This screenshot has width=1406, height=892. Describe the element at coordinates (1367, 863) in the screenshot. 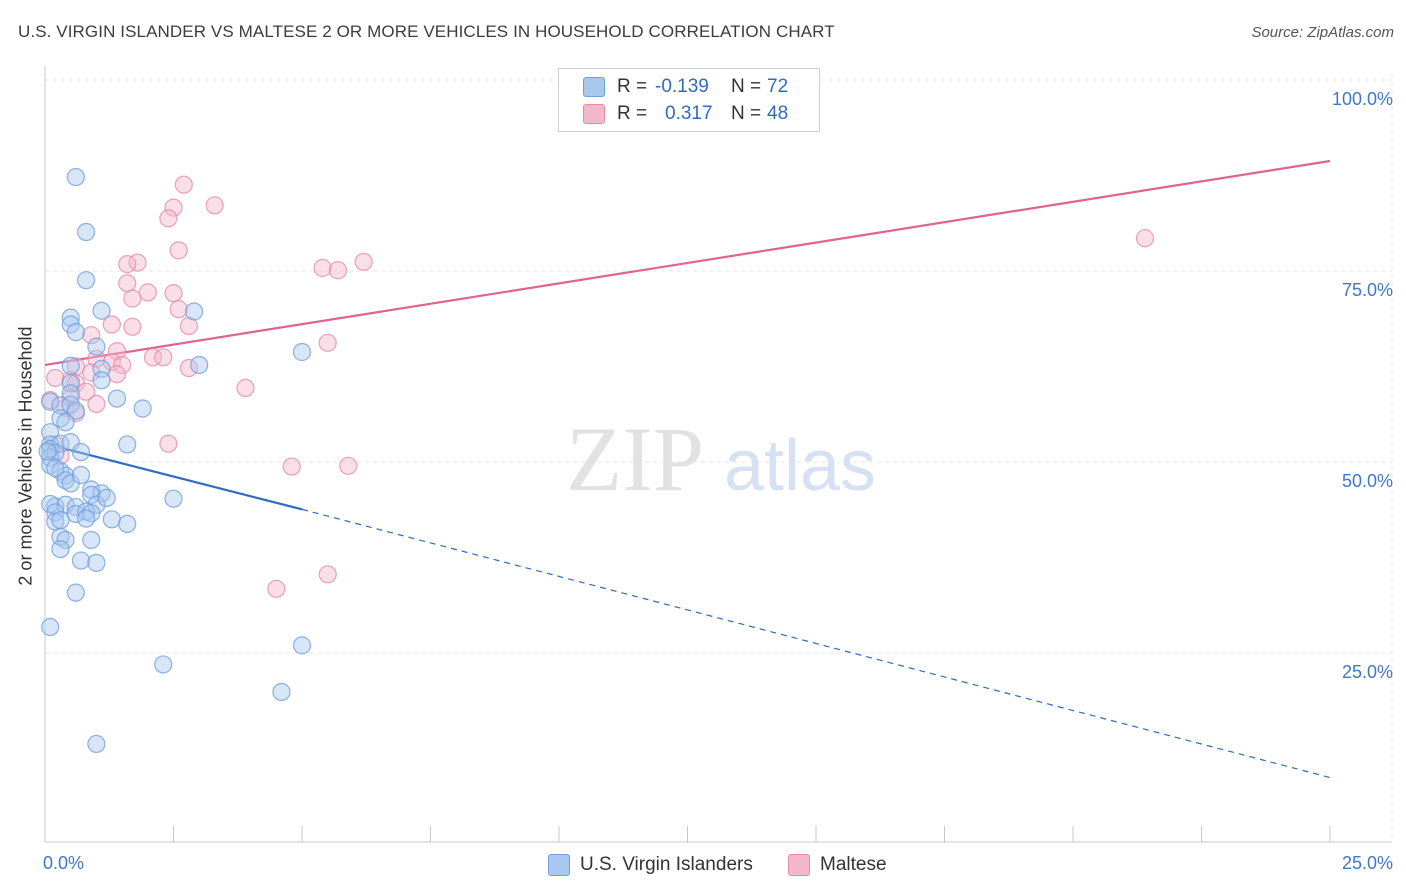

I see `x-tick-label: 25.0%` at that location.